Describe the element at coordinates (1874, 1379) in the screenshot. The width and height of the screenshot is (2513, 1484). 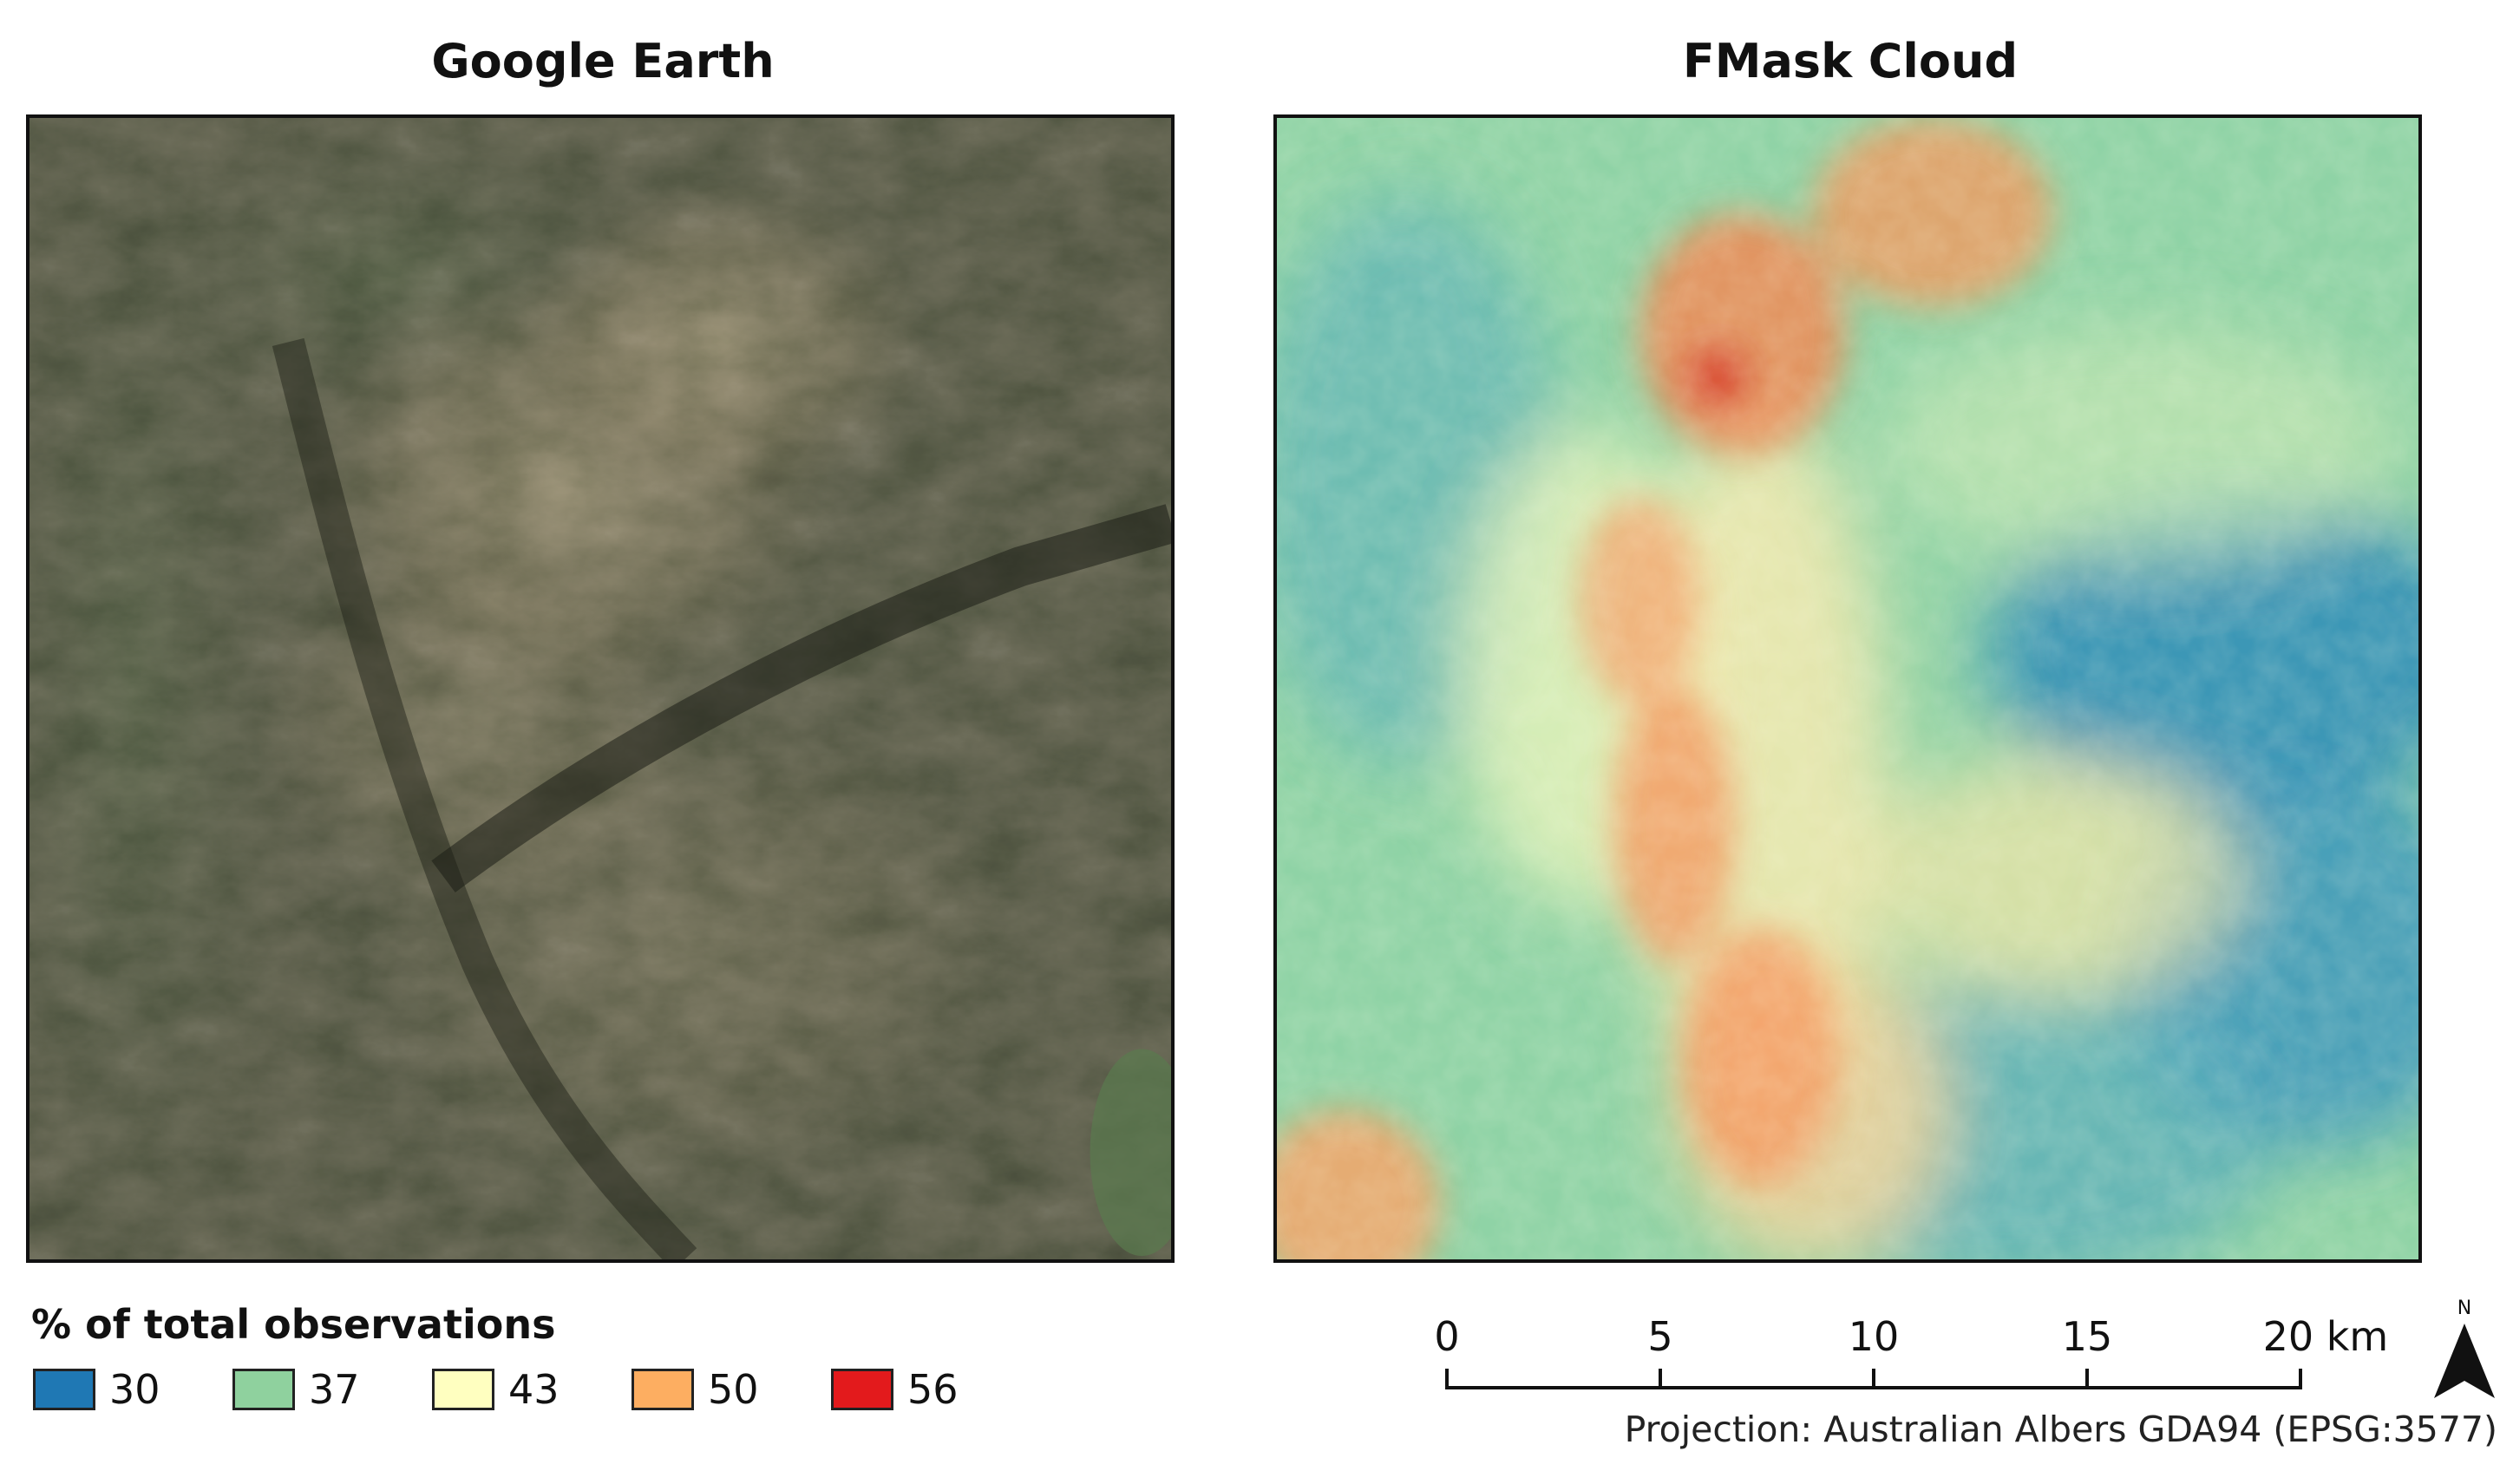
I see `scale-bar-line` at that location.